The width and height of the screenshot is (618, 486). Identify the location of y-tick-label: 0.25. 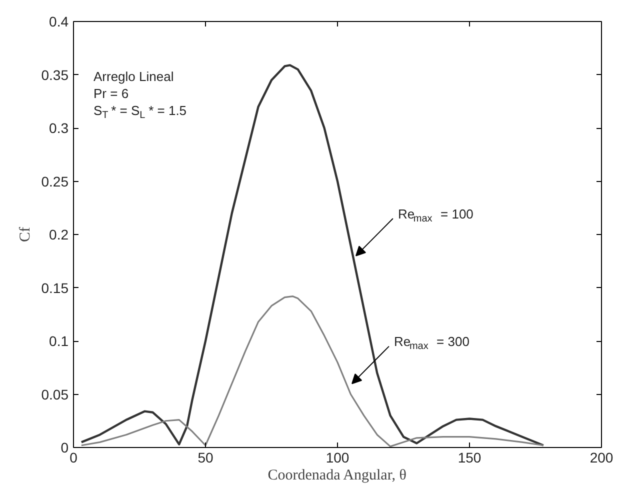
(55, 181).